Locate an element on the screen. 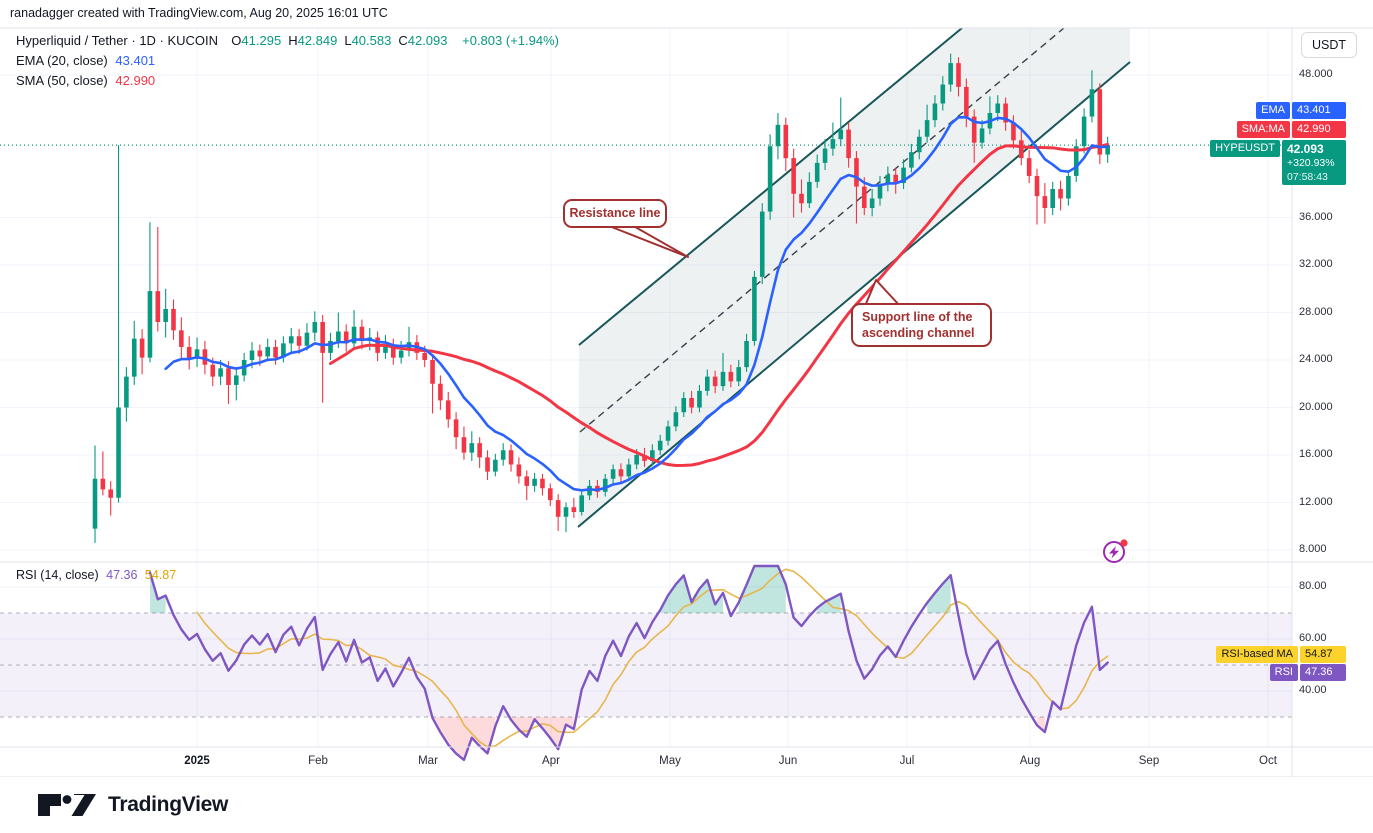 This screenshot has width=1373, height=833. sma-badge-label: SMA:MA is located at coordinates (1263, 129).